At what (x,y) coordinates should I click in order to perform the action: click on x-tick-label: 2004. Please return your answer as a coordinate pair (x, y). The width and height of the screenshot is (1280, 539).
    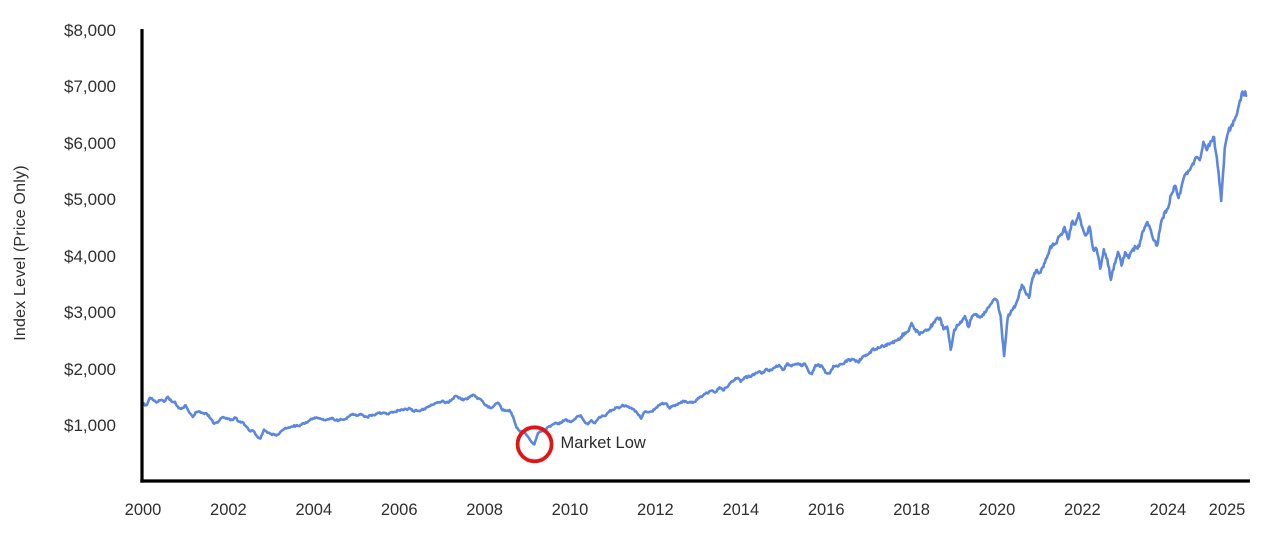
    Looking at the image, I should click on (314, 510).